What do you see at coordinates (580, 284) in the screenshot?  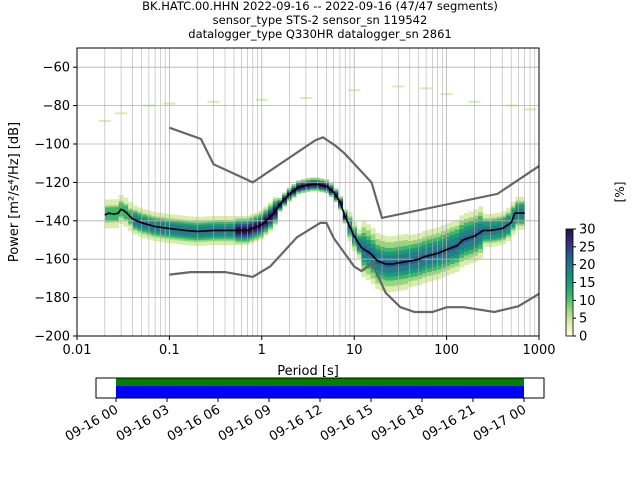 I see `colorbar: 0 5 10 15 20 25 30` at bounding box center [580, 284].